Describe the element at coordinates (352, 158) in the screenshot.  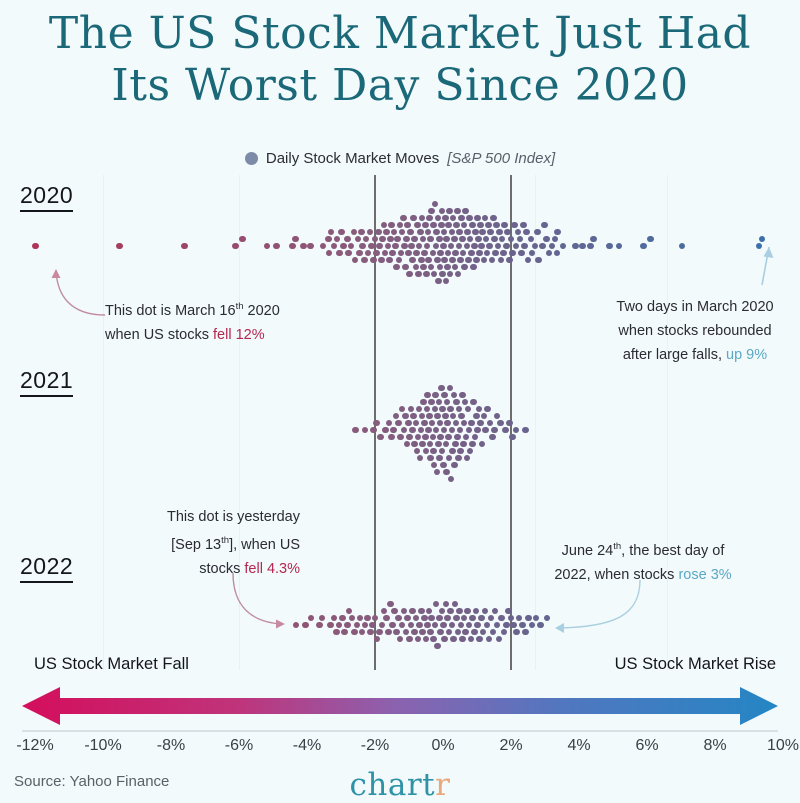
I see `legend-label: Daily Stock Market Moves` at that location.